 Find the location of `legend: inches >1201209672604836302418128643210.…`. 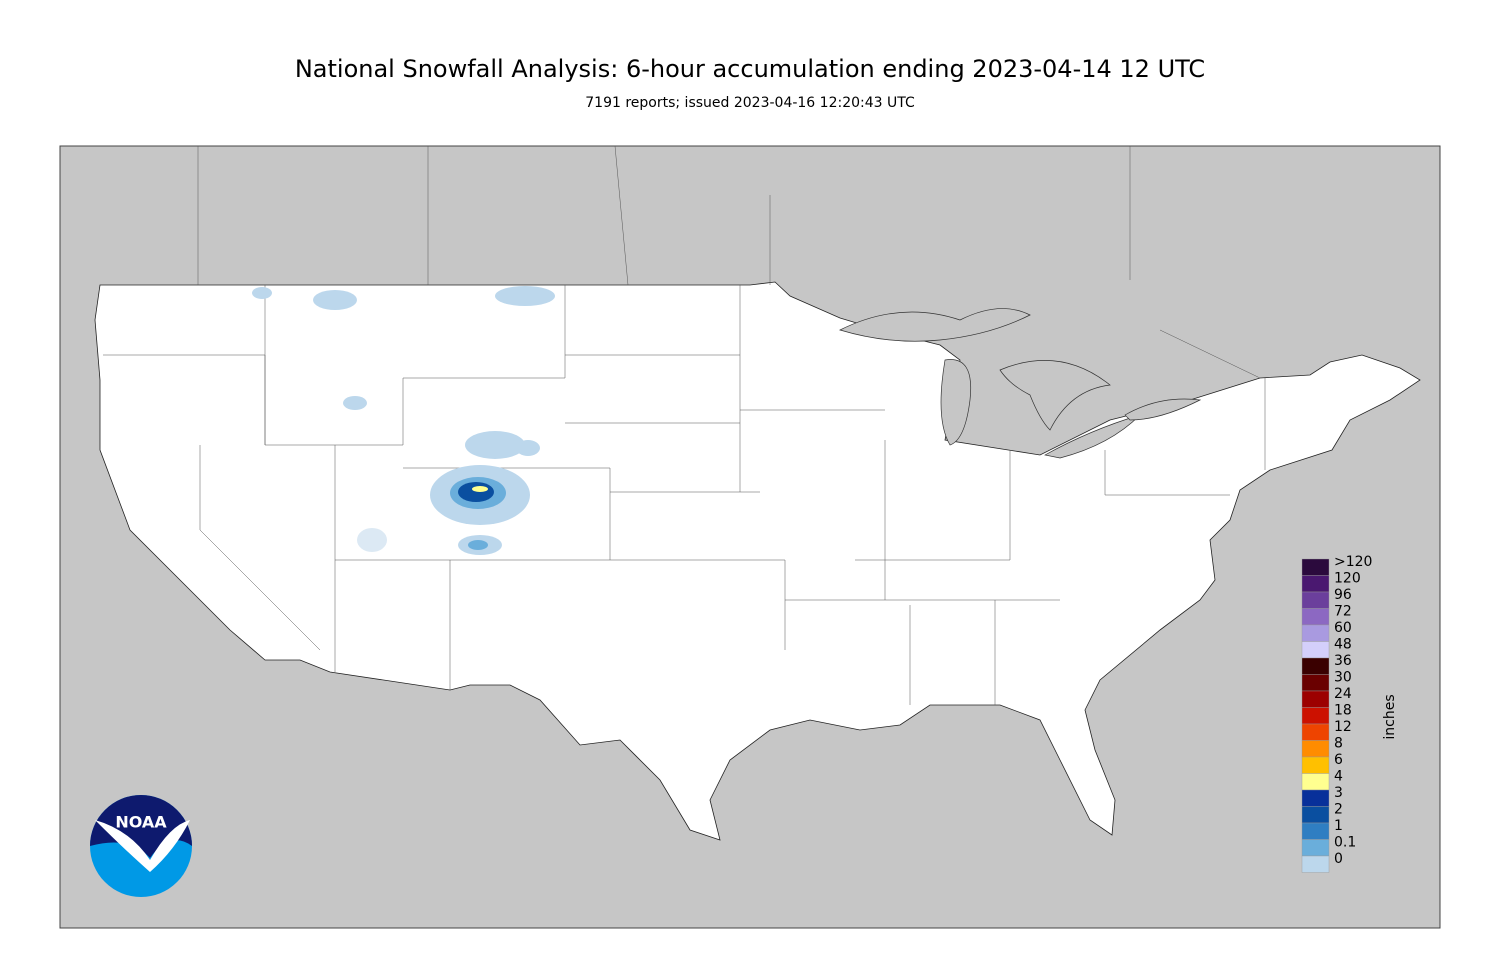

legend: inches >1201209672604836302418128643210.… is located at coordinates (1349, 713).